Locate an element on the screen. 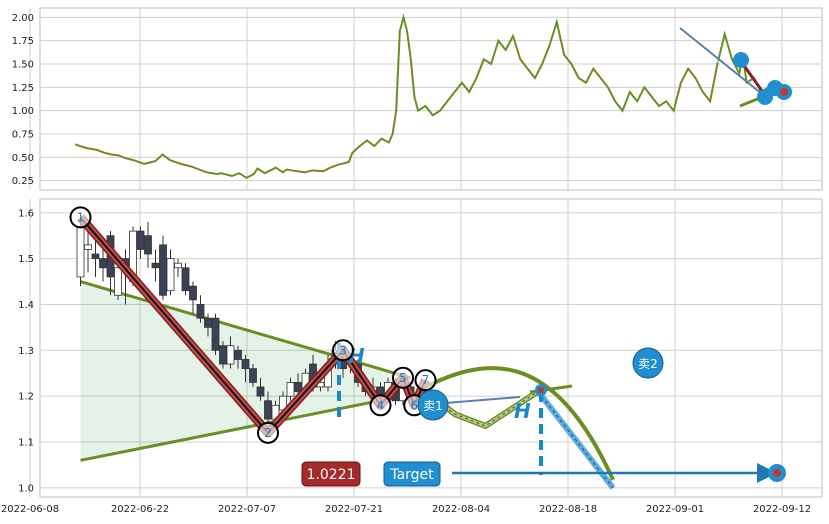 This screenshot has width=829, height=524. top-y-tick-label: 1.00 is located at coordinates (23, 111).